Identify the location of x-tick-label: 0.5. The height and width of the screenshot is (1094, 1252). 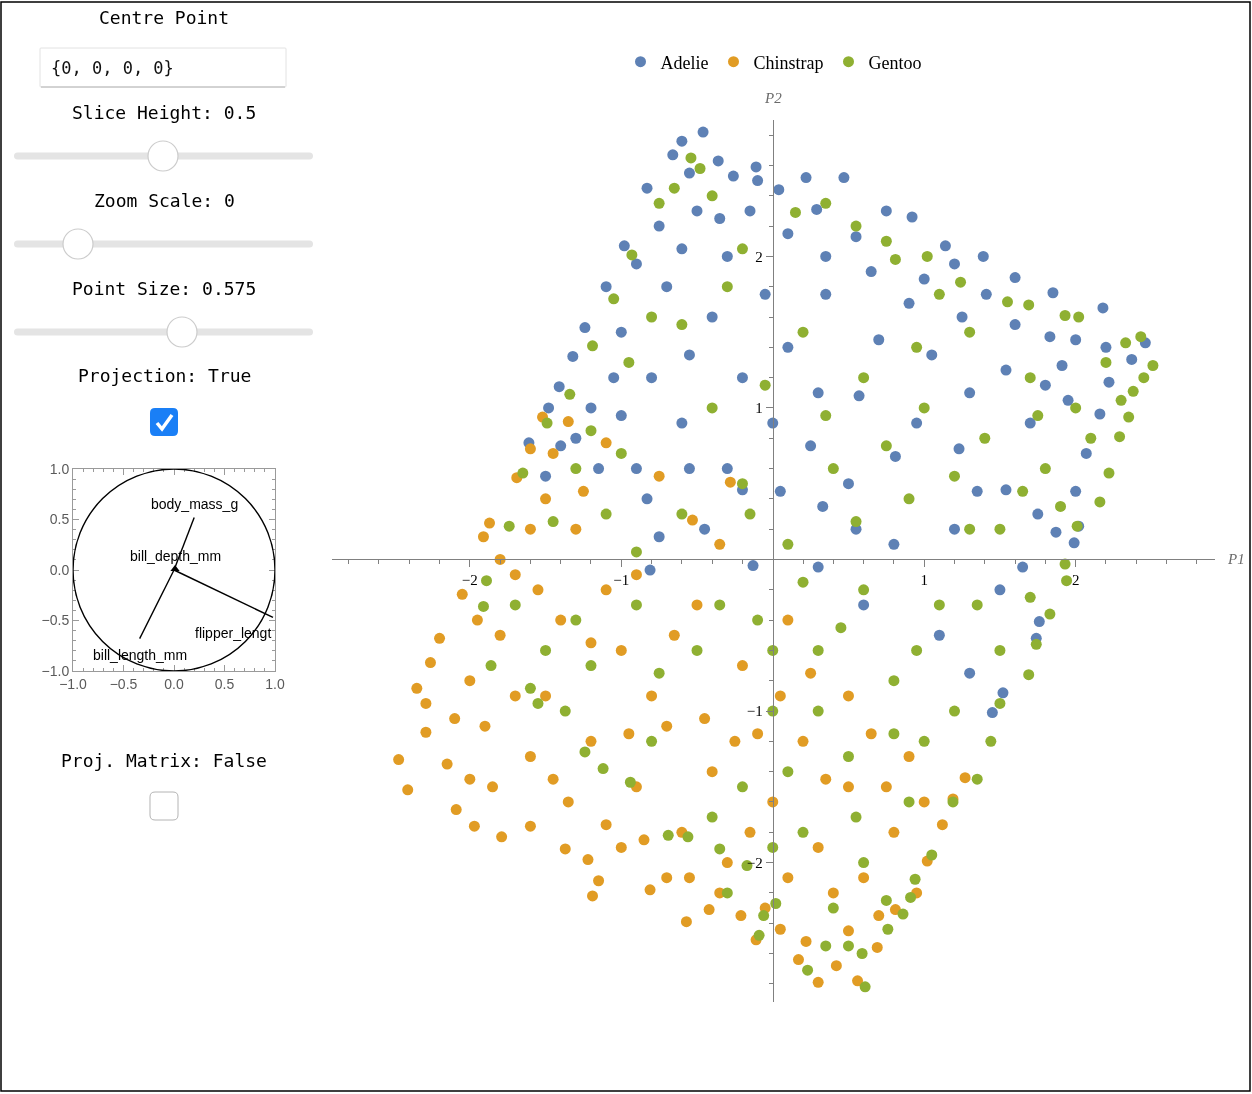
(224, 683).